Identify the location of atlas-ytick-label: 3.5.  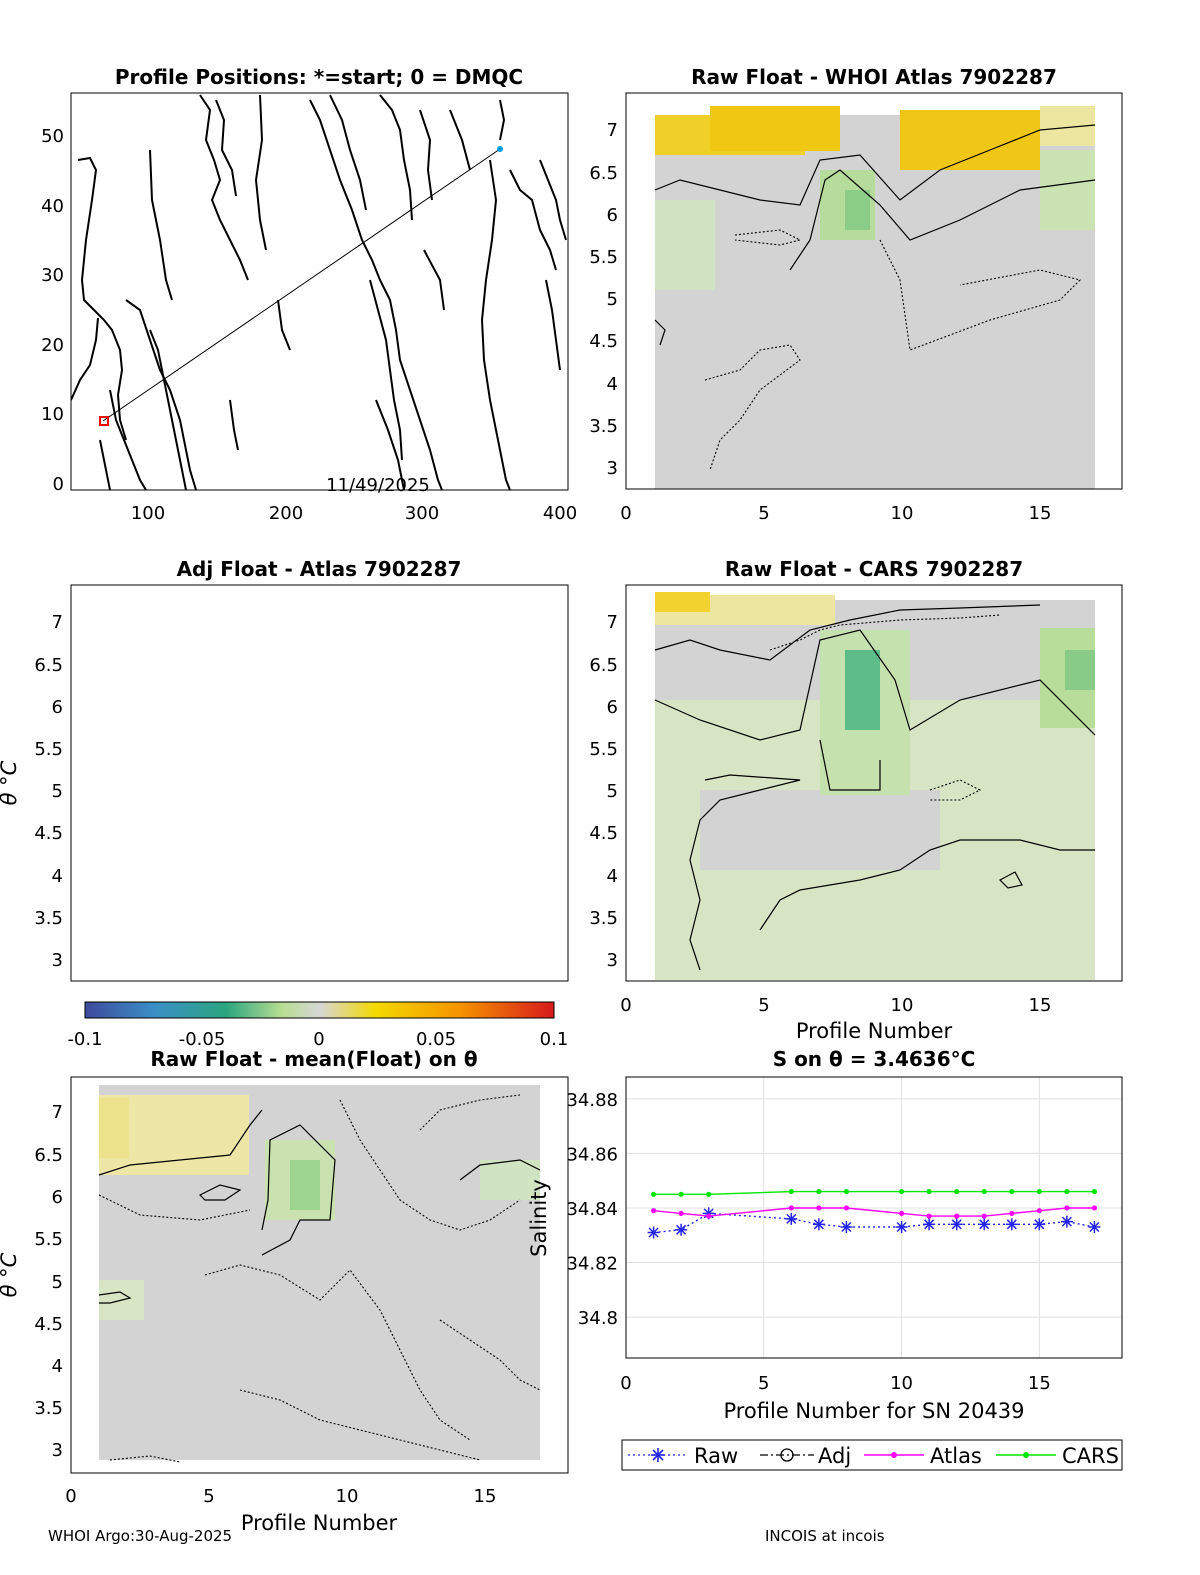
(603, 426).